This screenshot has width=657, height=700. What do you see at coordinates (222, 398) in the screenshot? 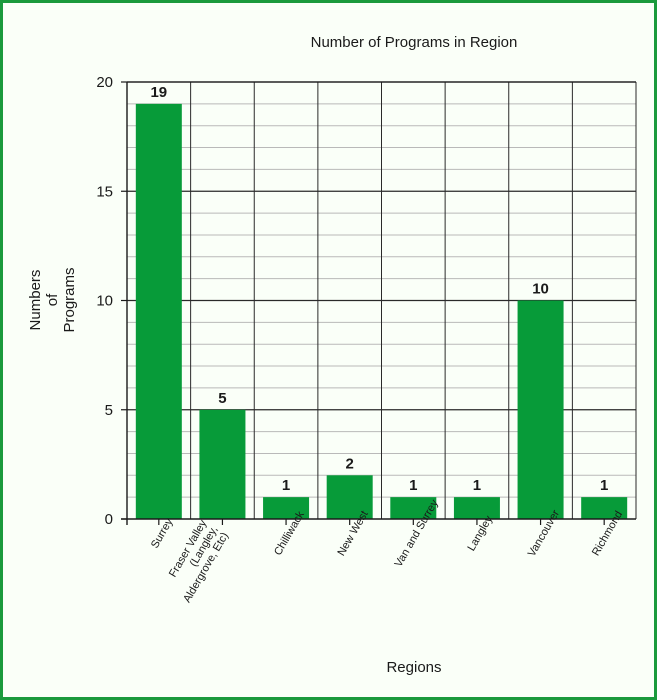
I see `data-label: 5` at bounding box center [222, 398].